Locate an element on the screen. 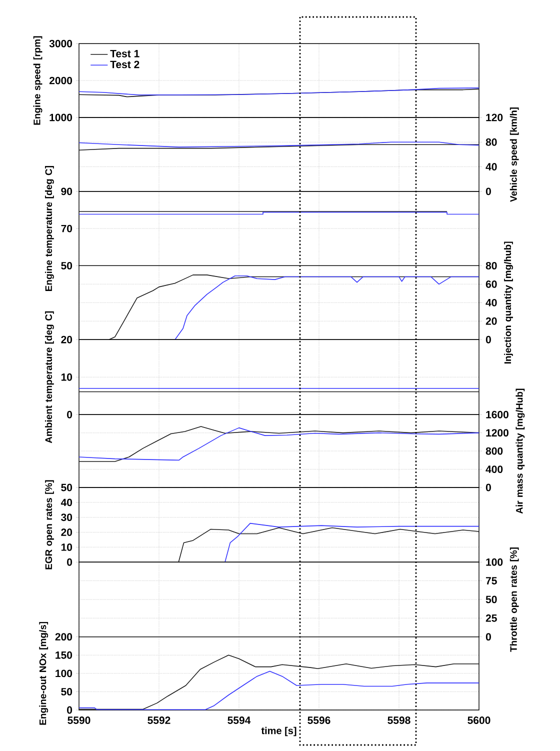 This screenshot has height=751, width=560. y2-tick-label: 400 is located at coordinates (494, 470).